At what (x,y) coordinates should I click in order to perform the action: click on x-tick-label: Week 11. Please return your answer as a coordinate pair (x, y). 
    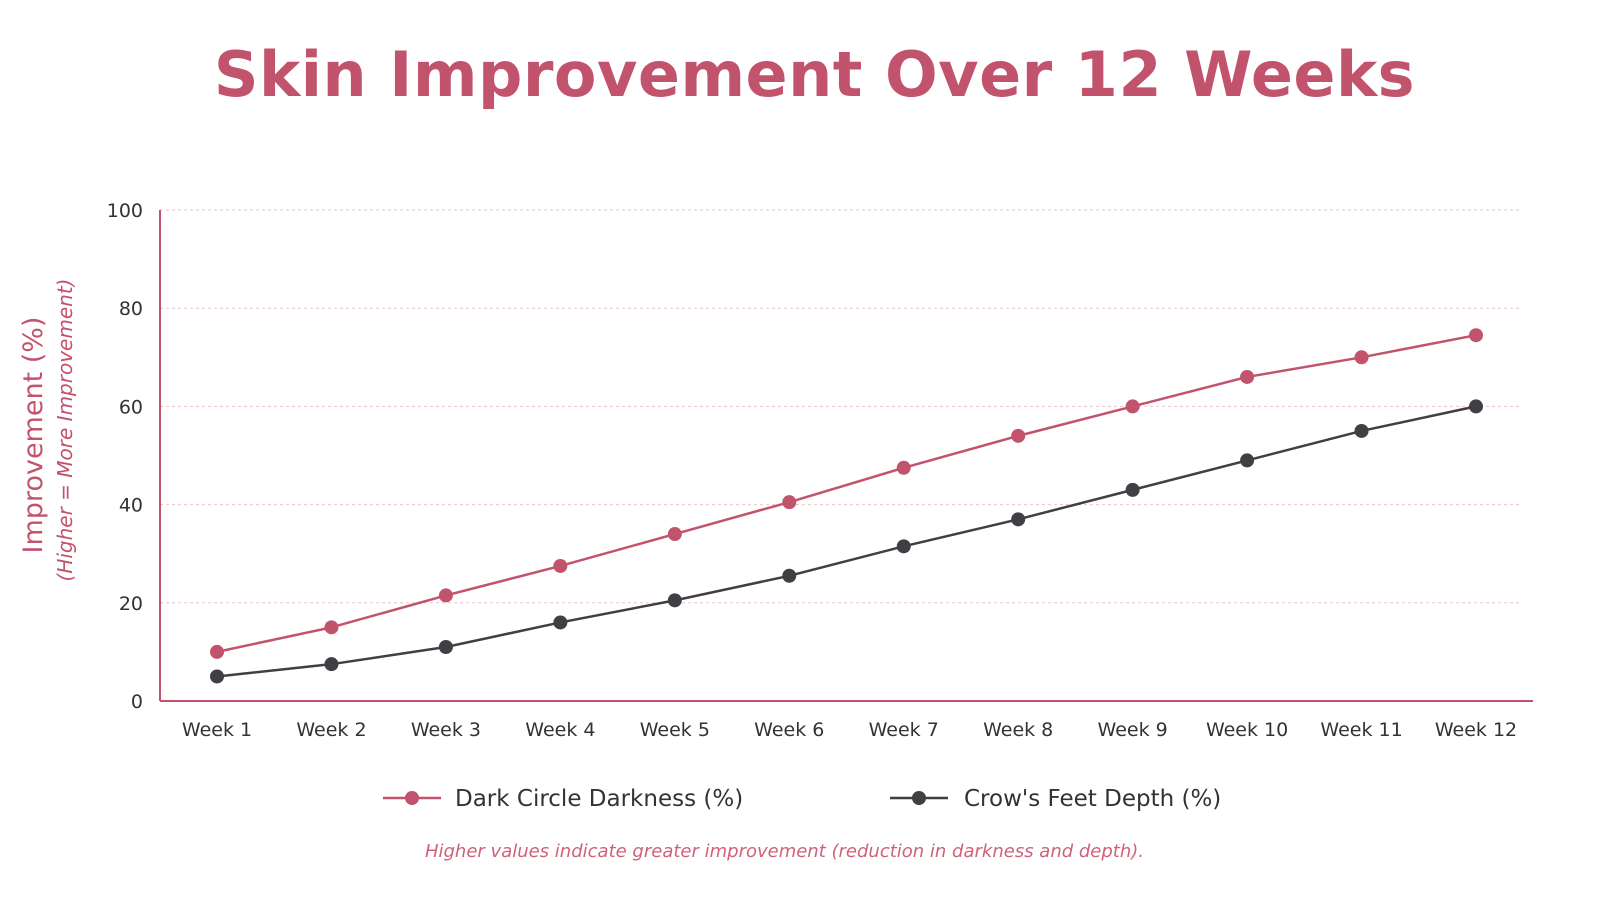
    Looking at the image, I should click on (1361, 730).